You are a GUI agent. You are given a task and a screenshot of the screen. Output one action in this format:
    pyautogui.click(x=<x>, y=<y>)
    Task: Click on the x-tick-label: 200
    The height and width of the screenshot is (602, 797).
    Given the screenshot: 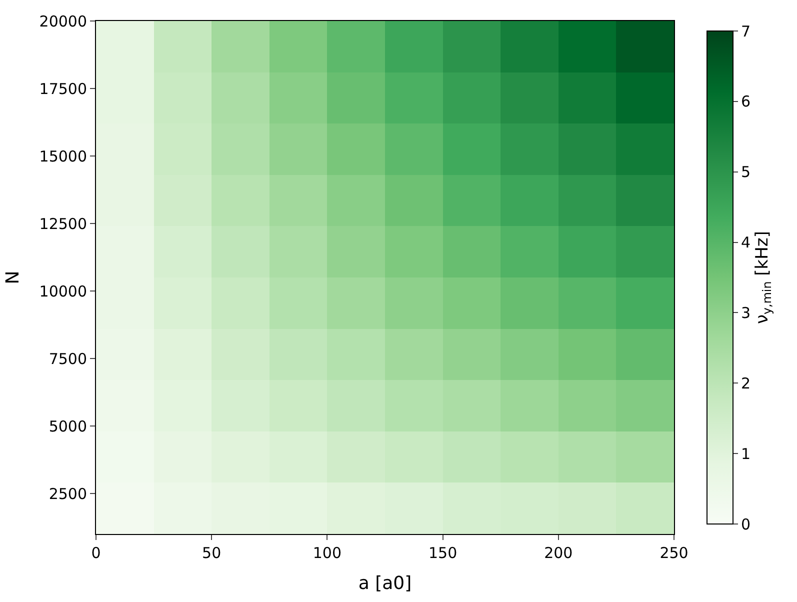 What is the action you would take?
    pyautogui.click(x=558, y=553)
    